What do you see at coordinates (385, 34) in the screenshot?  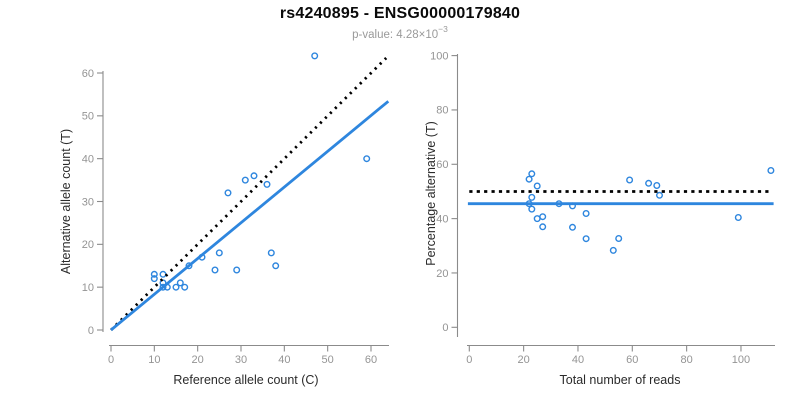 I see `pvalue-prefix: p-value: 4.28` at bounding box center [385, 34].